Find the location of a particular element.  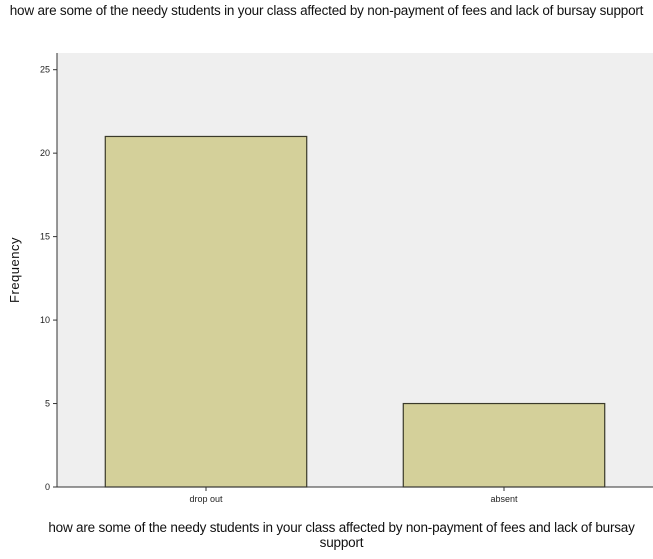

y-axis-label: Frequency is located at coordinates (14, 270).